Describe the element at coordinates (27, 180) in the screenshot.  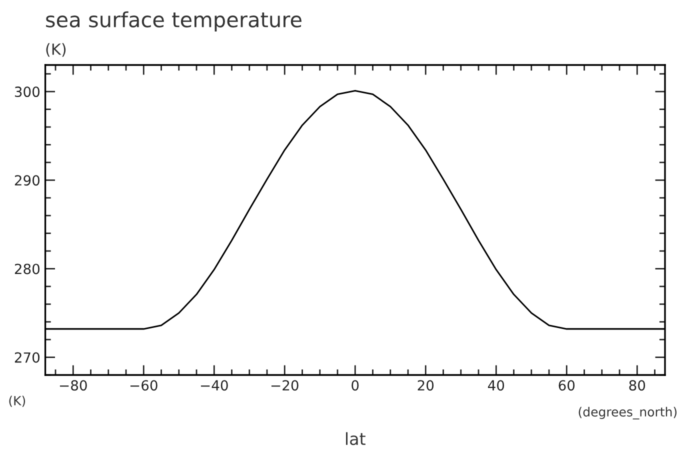
I see `y-tick-label: 290` at that location.